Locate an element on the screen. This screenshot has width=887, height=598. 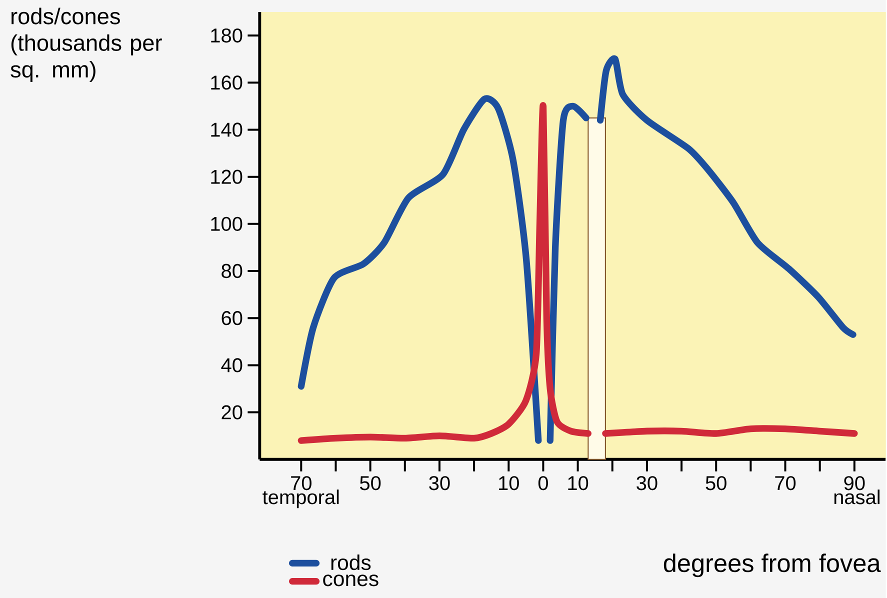
y-tick-label: 20 is located at coordinates (232, 412).